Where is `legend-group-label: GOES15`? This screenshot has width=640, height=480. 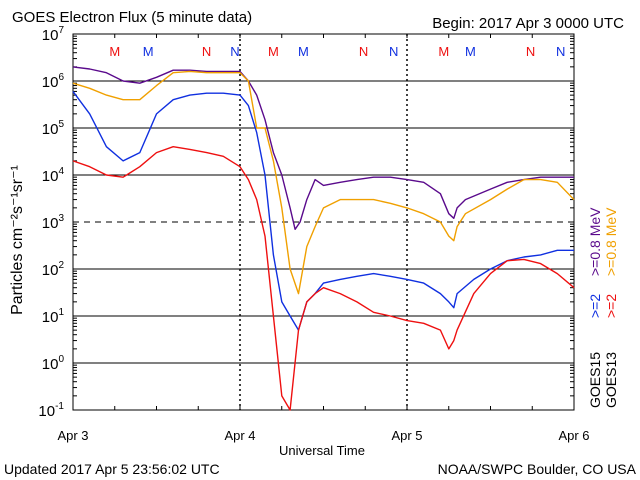
legend-group-label: GOES15 is located at coordinates (595, 380).